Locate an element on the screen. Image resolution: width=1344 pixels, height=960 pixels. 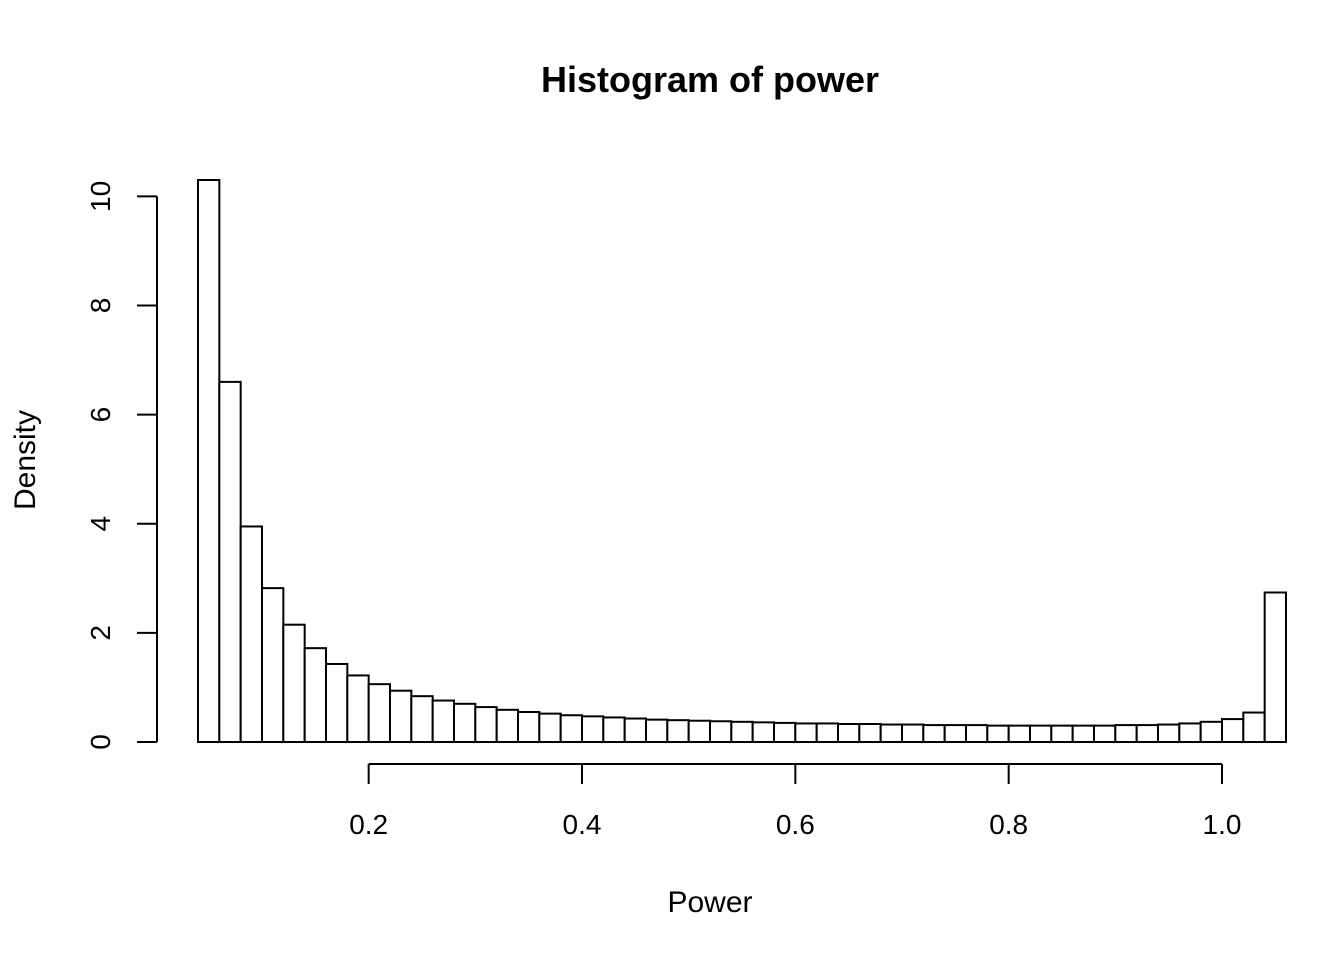
y-tick-label: 0 is located at coordinates (100, 742).